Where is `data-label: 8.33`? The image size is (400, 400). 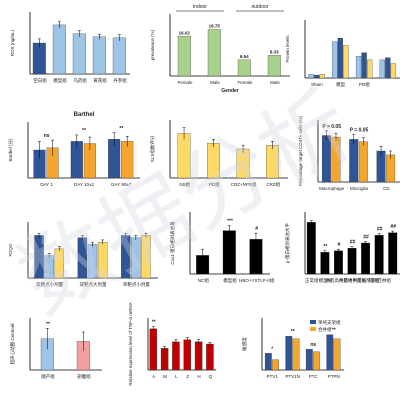 data-label: 8.33 is located at coordinates (274, 51).